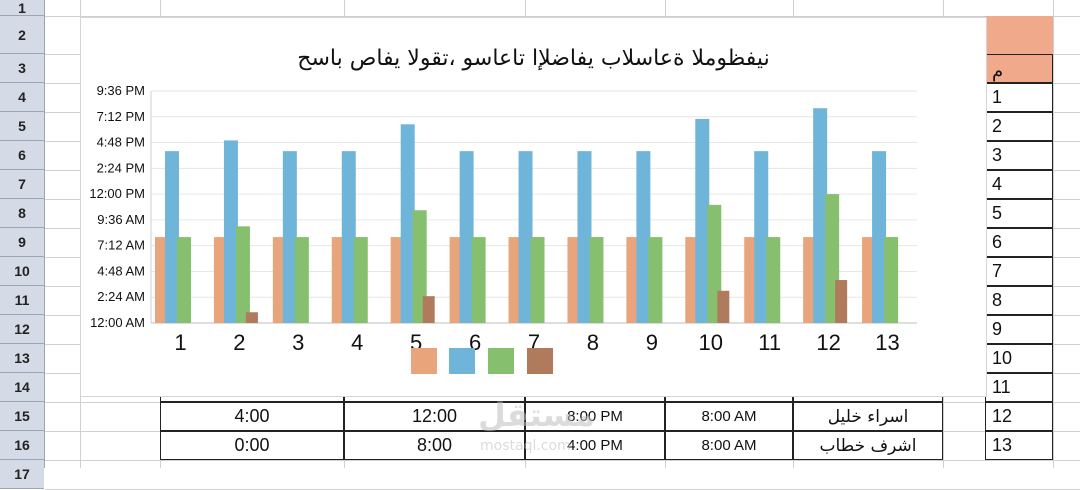 The width and height of the screenshot is (1080, 490). What do you see at coordinates (1019, 68) in the screenshot?
I see `index-header-cell: م` at bounding box center [1019, 68].